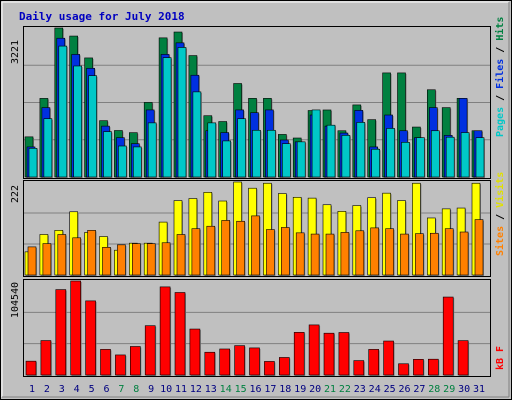 The height and width of the screenshot is (400, 512). What do you see at coordinates (121, 389) in the screenshot?
I see `x-tick-label-day-7: 7` at bounding box center [121, 389].